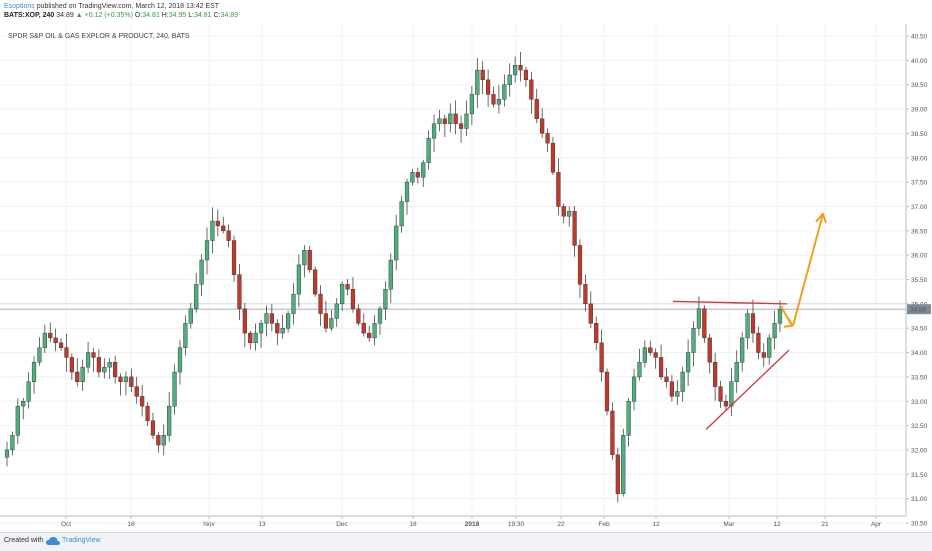 The width and height of the screenshot is (932, 551). What do you see at coordinates (413, 524) in the screenshot?
I see `time-tick-label: 18` at bounding box center [413, 524].